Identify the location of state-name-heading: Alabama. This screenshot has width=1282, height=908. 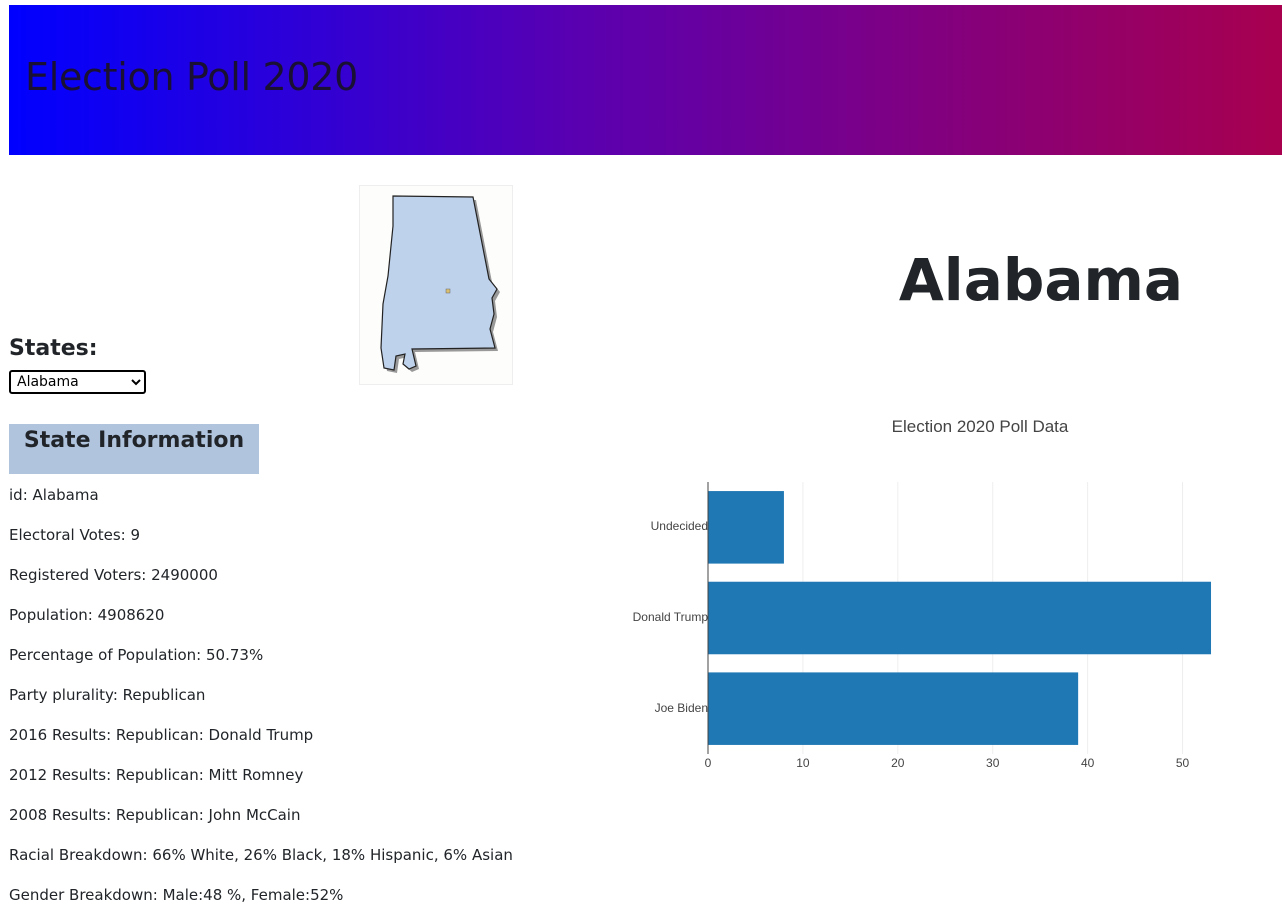
(1041, 280).